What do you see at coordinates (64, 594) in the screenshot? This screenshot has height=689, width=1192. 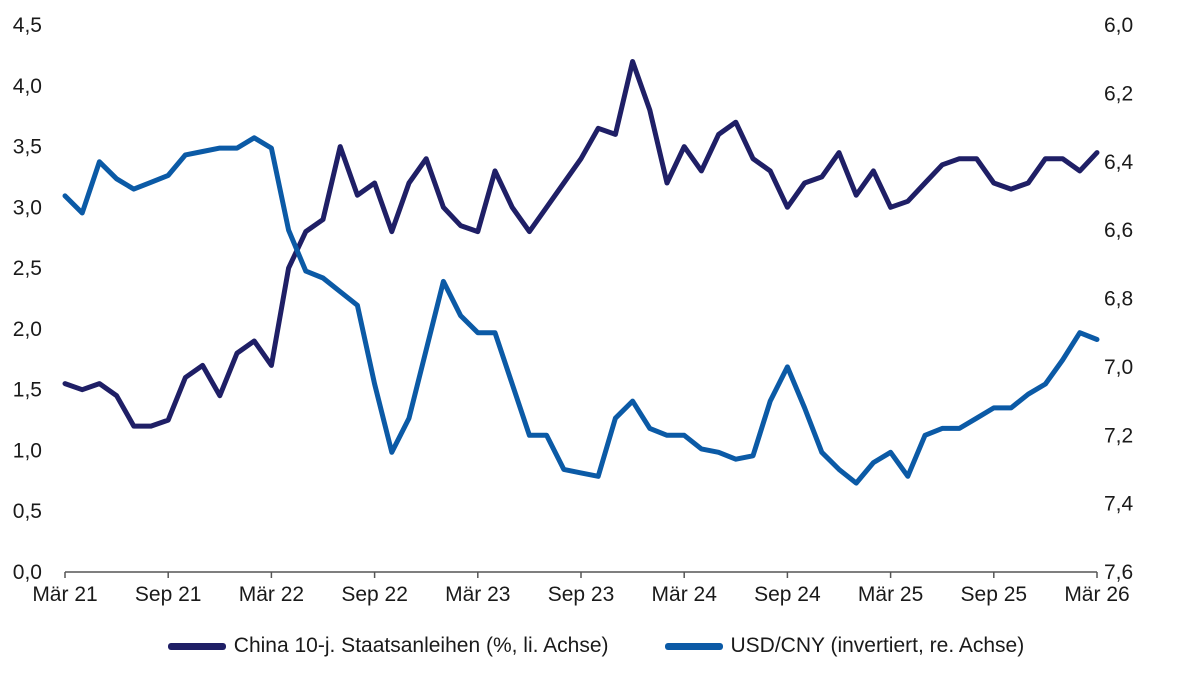 I see `x-tick-label: Mär 21` at bounding box center [64, 594].